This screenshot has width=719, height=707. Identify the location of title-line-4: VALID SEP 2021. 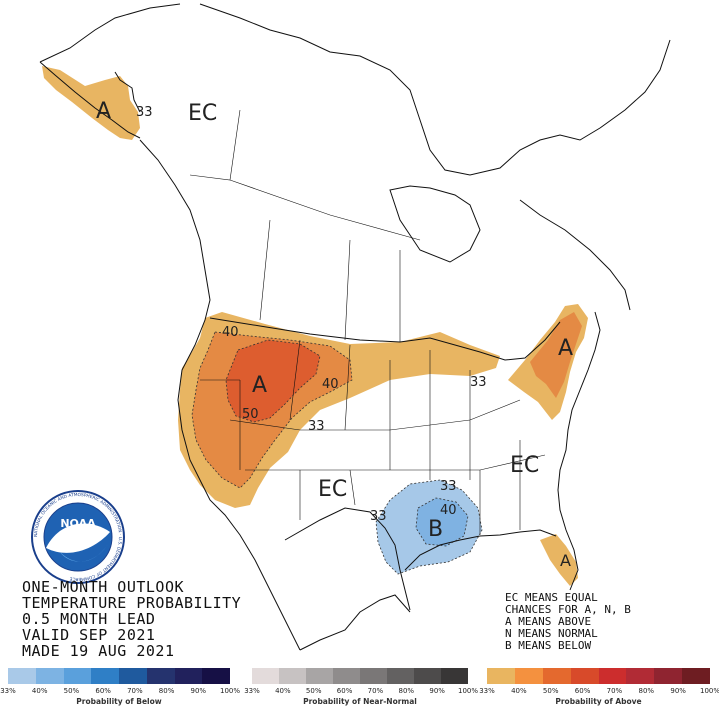
(89, 635).